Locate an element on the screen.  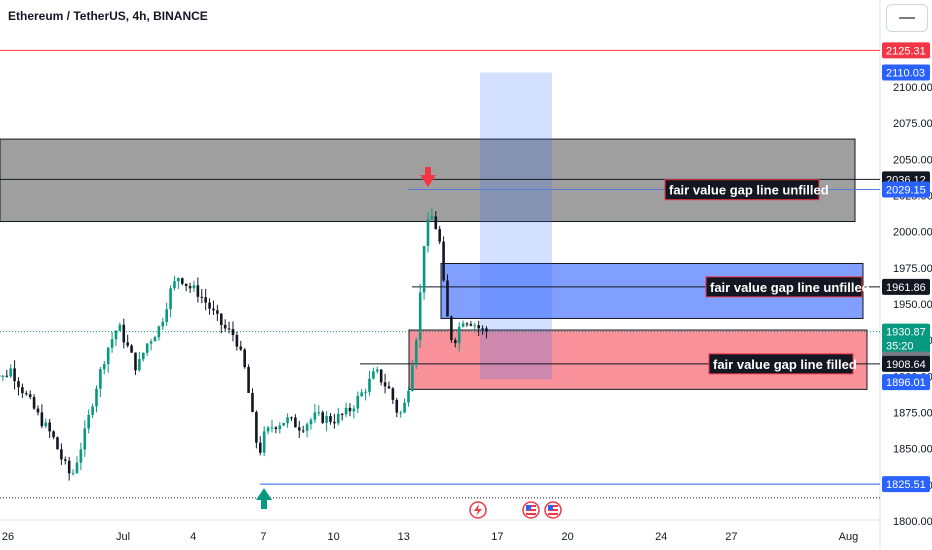
annotation-gap-filled: fair value gap line filled is located at coordinates (782, 364).